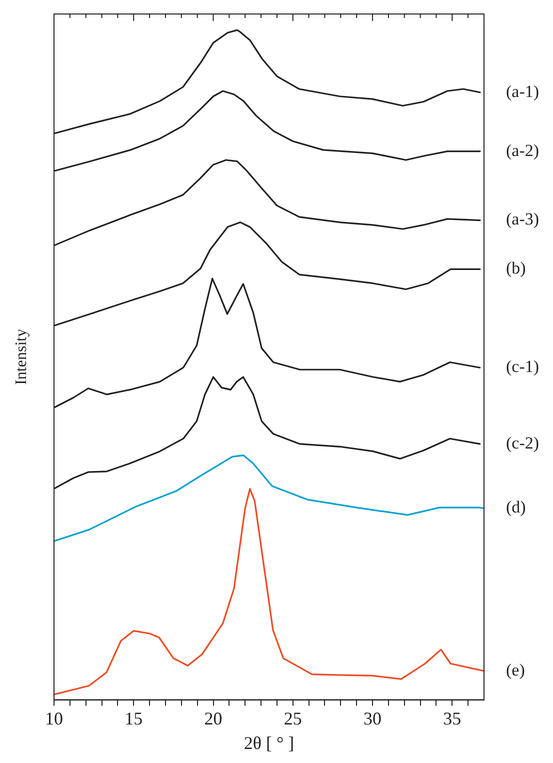  What do you see at coordinates (523, 366) in the screenshot?
I see `series-label: (c-1)` at bounding box center [523, 366].